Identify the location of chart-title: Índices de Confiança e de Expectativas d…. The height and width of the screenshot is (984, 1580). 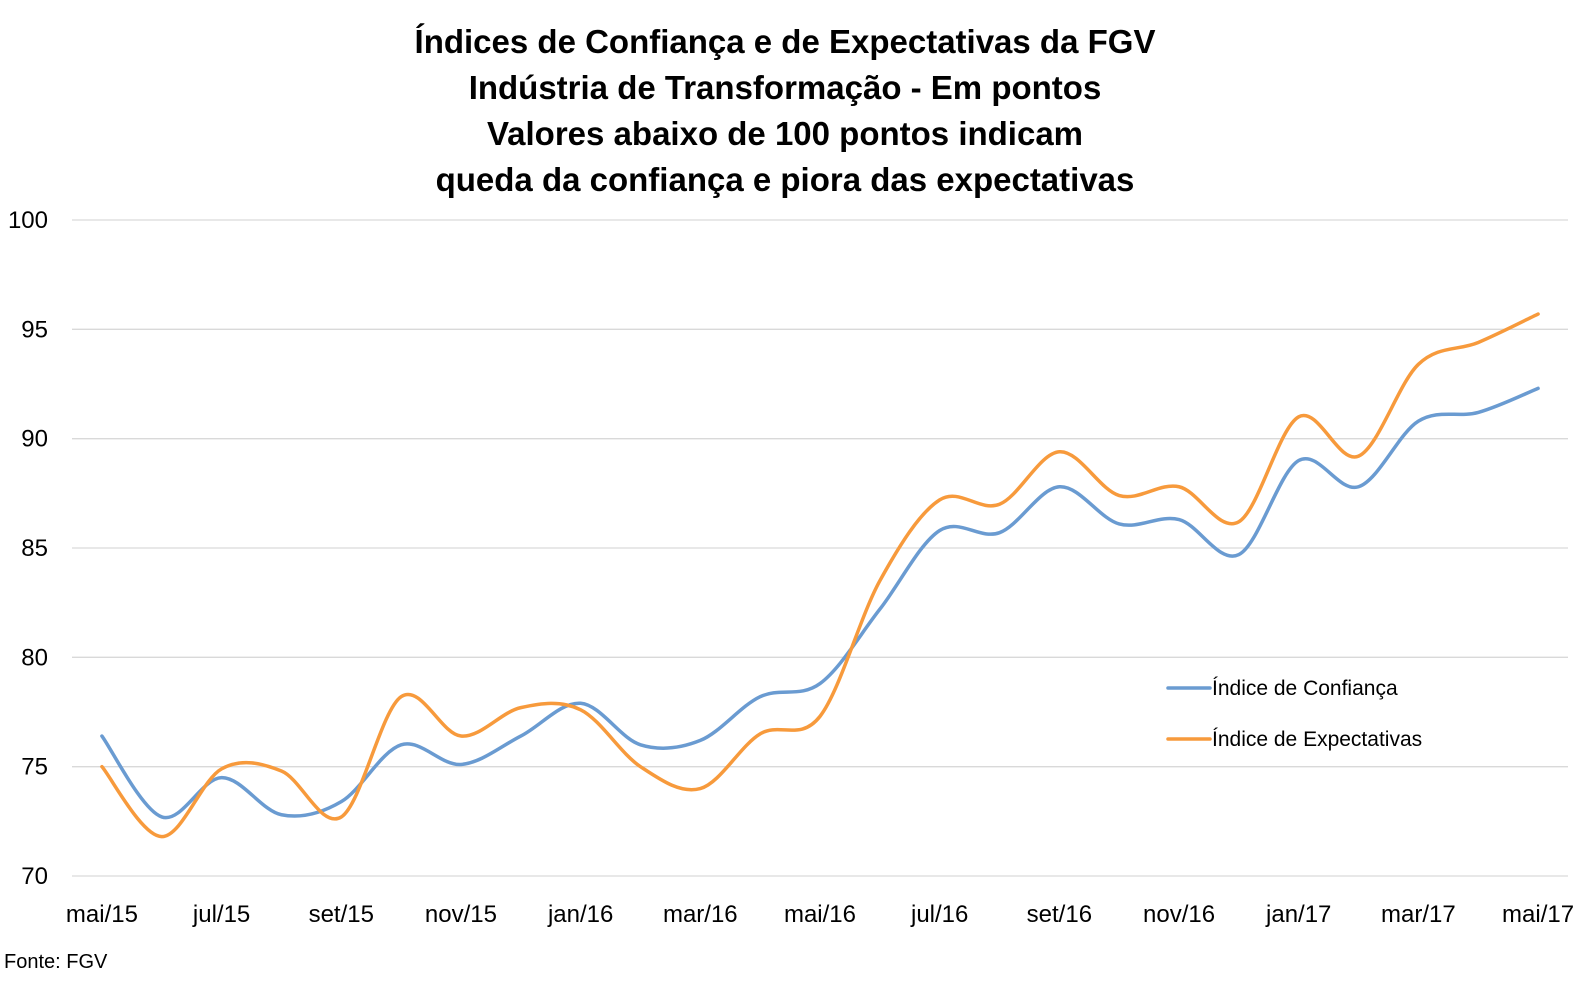
(785, 110).